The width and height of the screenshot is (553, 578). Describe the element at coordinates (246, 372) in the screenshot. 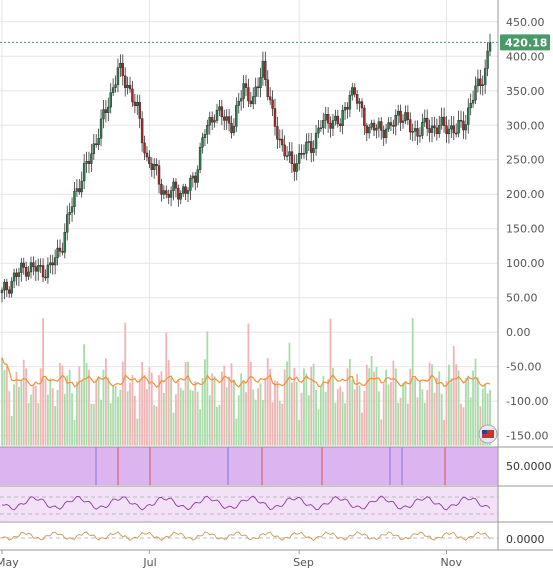

I see `volume-ma-line` at that location.